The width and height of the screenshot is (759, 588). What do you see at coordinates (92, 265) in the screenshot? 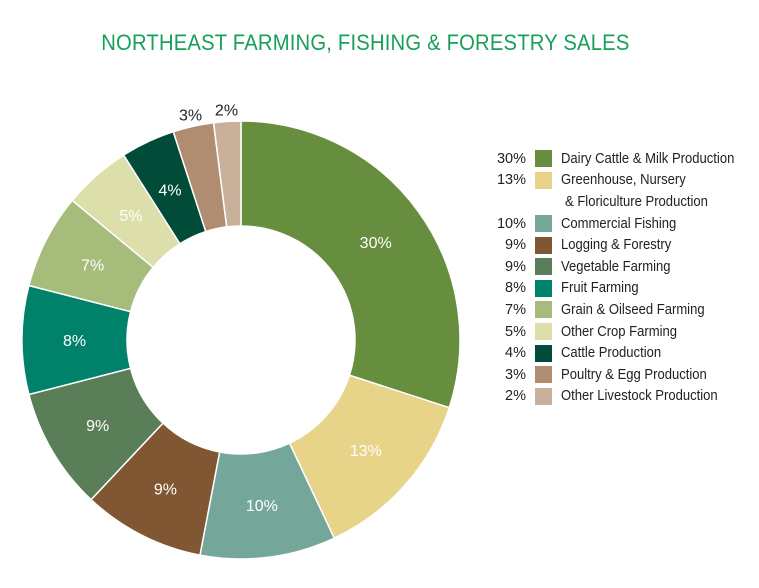
I see `slice-label: 7%` at bounding box center [92, 265].